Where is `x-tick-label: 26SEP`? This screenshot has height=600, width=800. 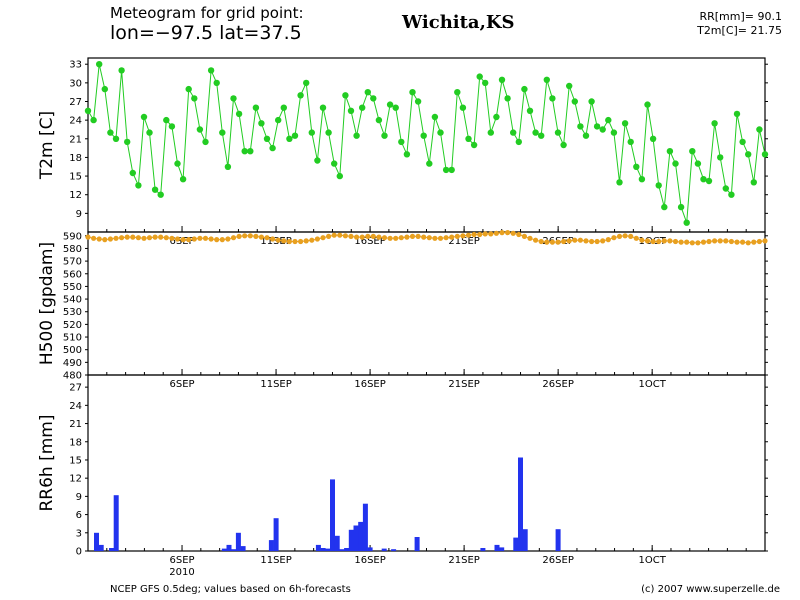 x-tick-label: 26SEP is located at coordinates (557, 384).